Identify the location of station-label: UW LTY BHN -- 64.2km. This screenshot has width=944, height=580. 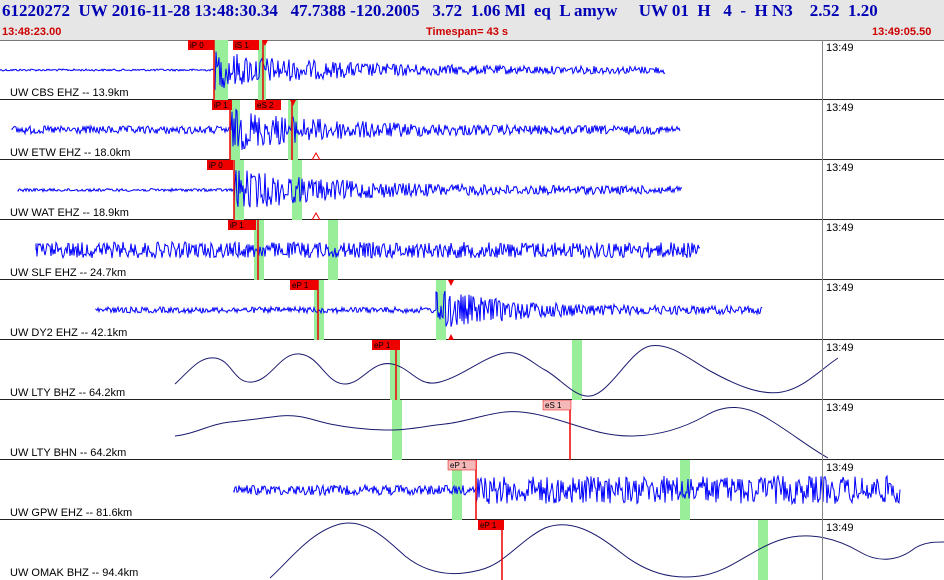
(68, 453).